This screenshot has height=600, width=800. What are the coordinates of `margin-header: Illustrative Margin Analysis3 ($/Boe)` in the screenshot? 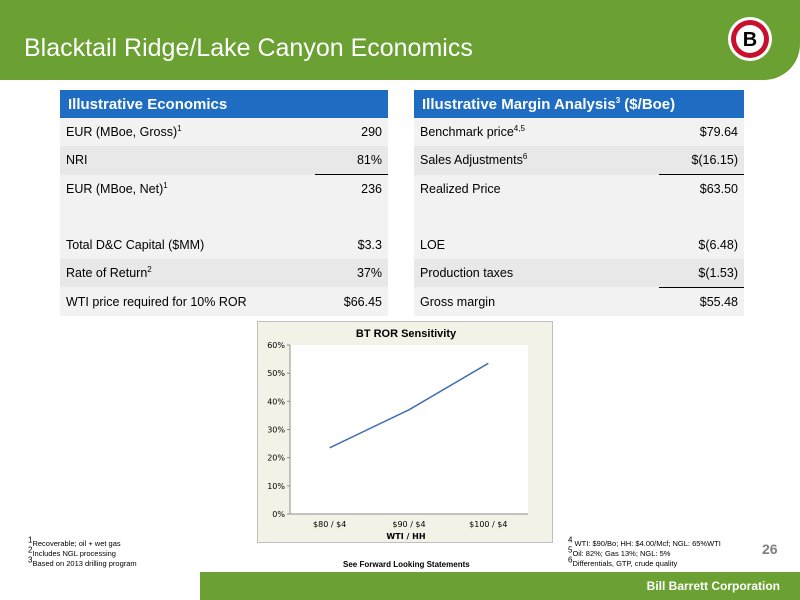 It's located at (579, 104).